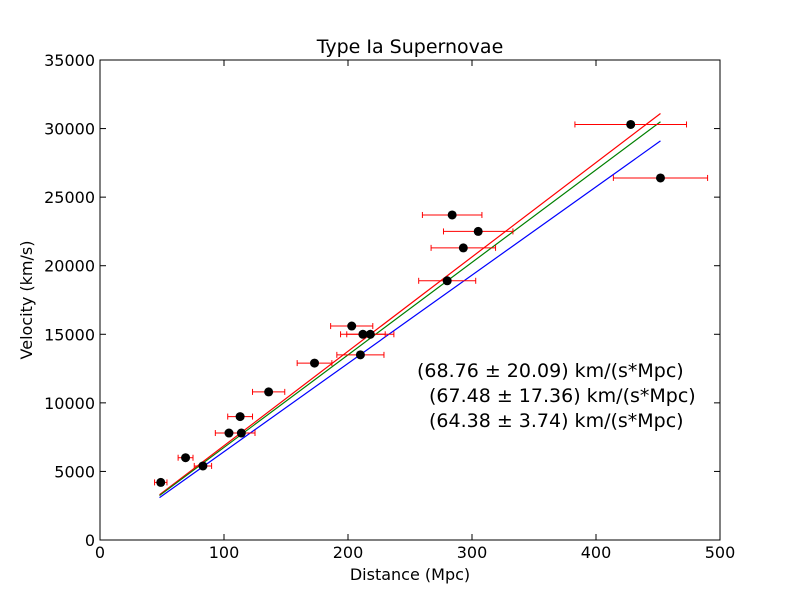 The image size is (800, 600). Describe the element at coordinates (562, 396) in the screenshot. I see `annotation-fit-2: (67.48 ± 17.36) km/(s*Mpc)` at that location.